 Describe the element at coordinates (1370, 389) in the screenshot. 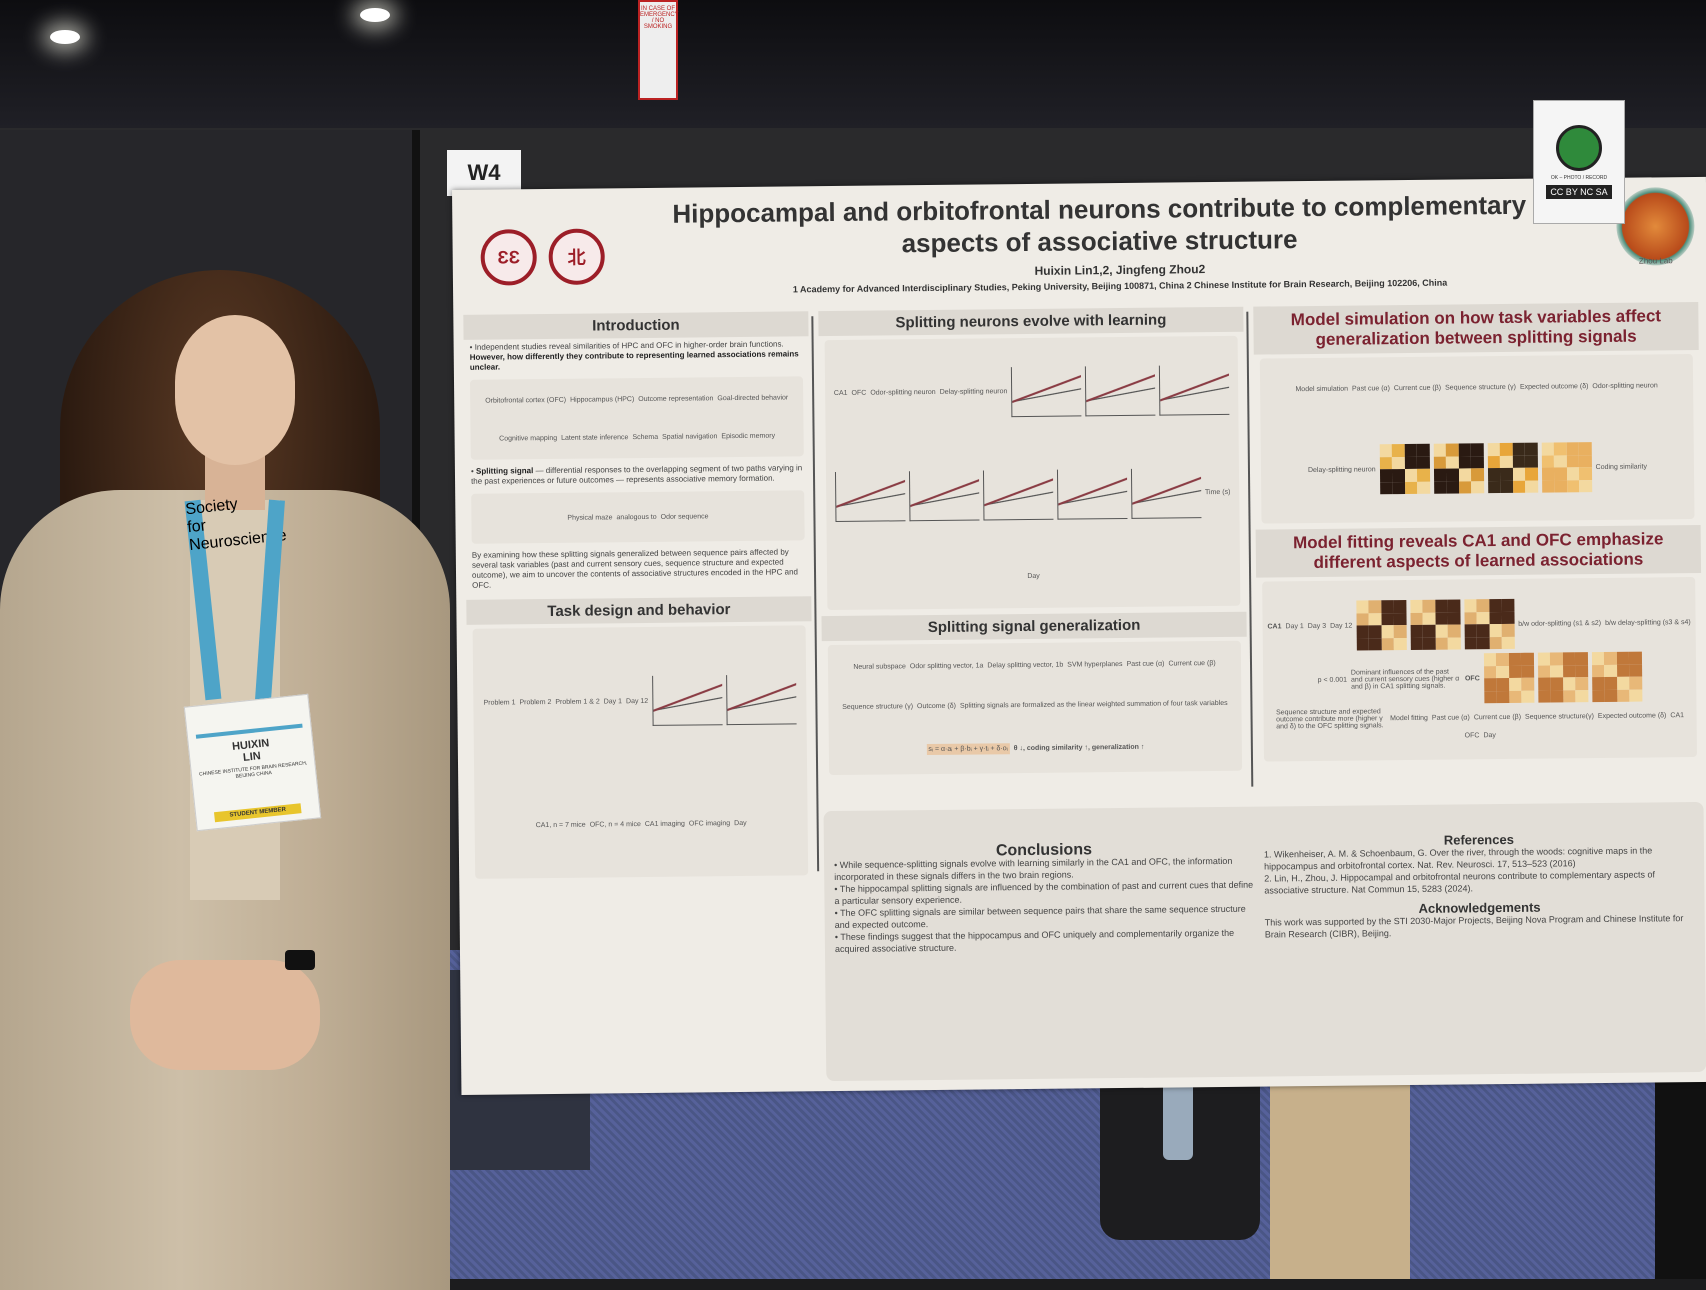

I see `fig-label: Past cue (α)` at that location.